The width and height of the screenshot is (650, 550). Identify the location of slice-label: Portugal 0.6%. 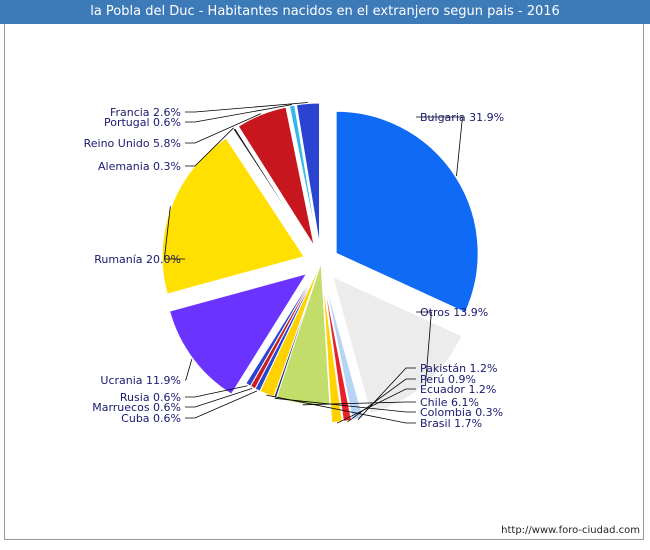
(142, 122).